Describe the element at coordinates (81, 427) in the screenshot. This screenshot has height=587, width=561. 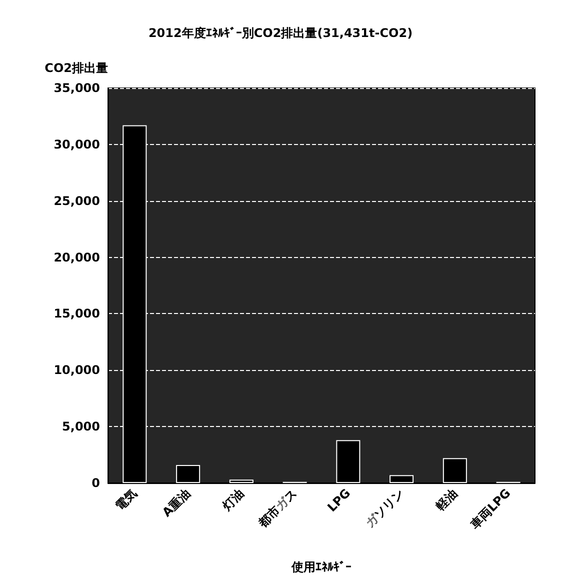
I see `y-tick-label: 5,000` at that location.